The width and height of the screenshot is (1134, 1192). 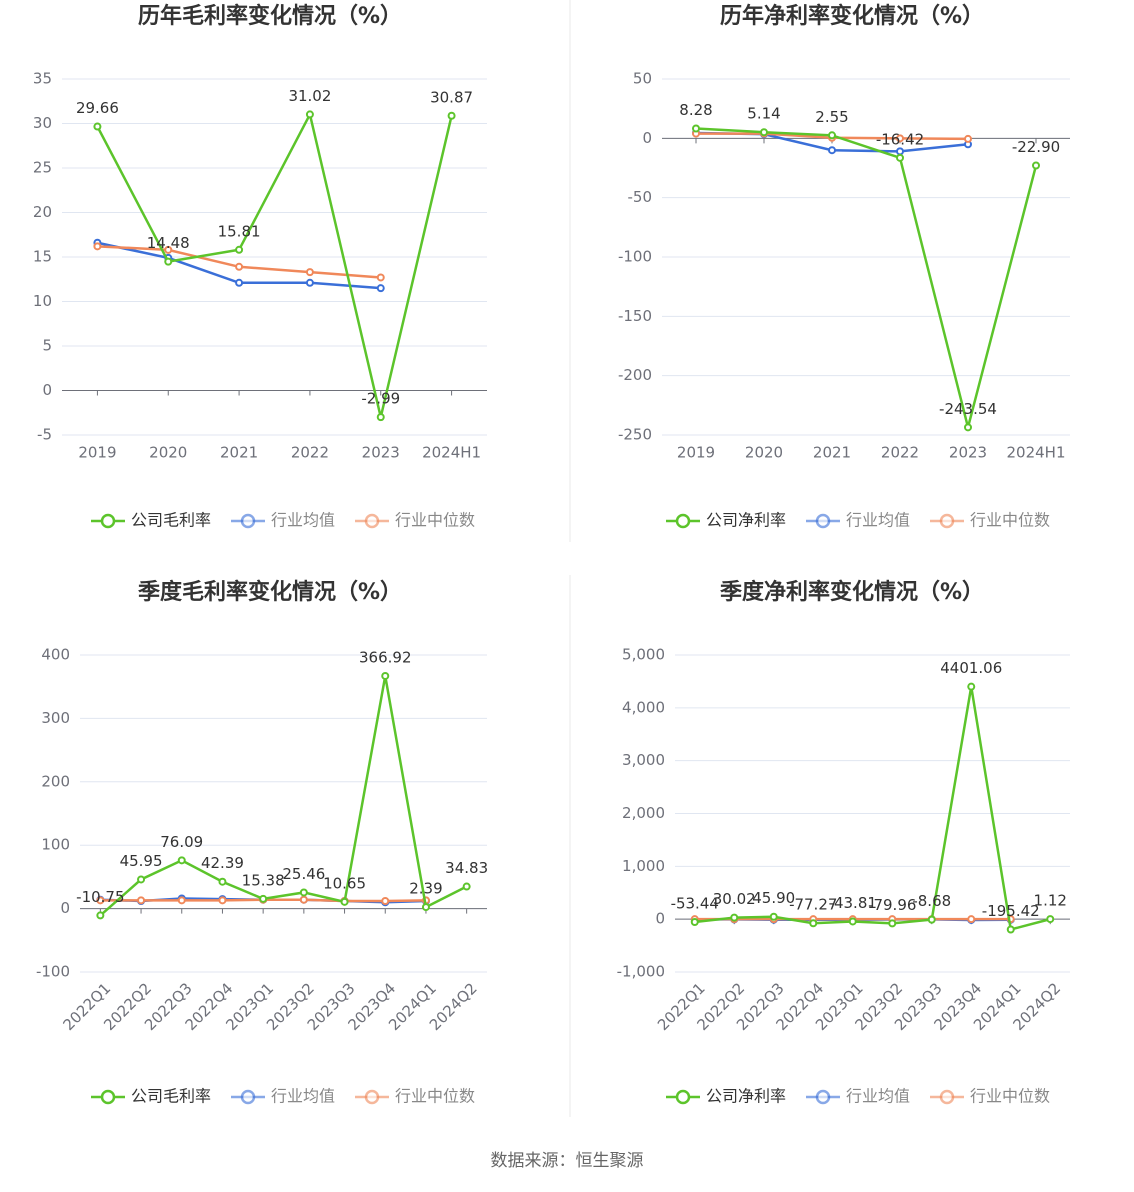 I want to click on data-label: -79.96, so click(x=892, y=905).